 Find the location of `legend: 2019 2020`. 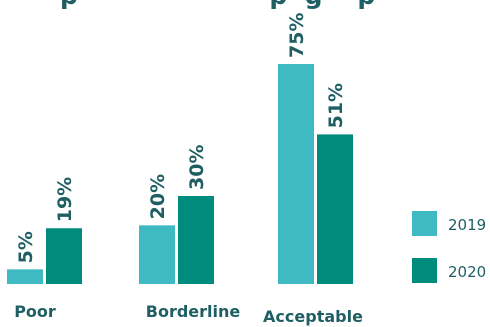

legend: 2019 2020 is located at coordinates (449, 247).